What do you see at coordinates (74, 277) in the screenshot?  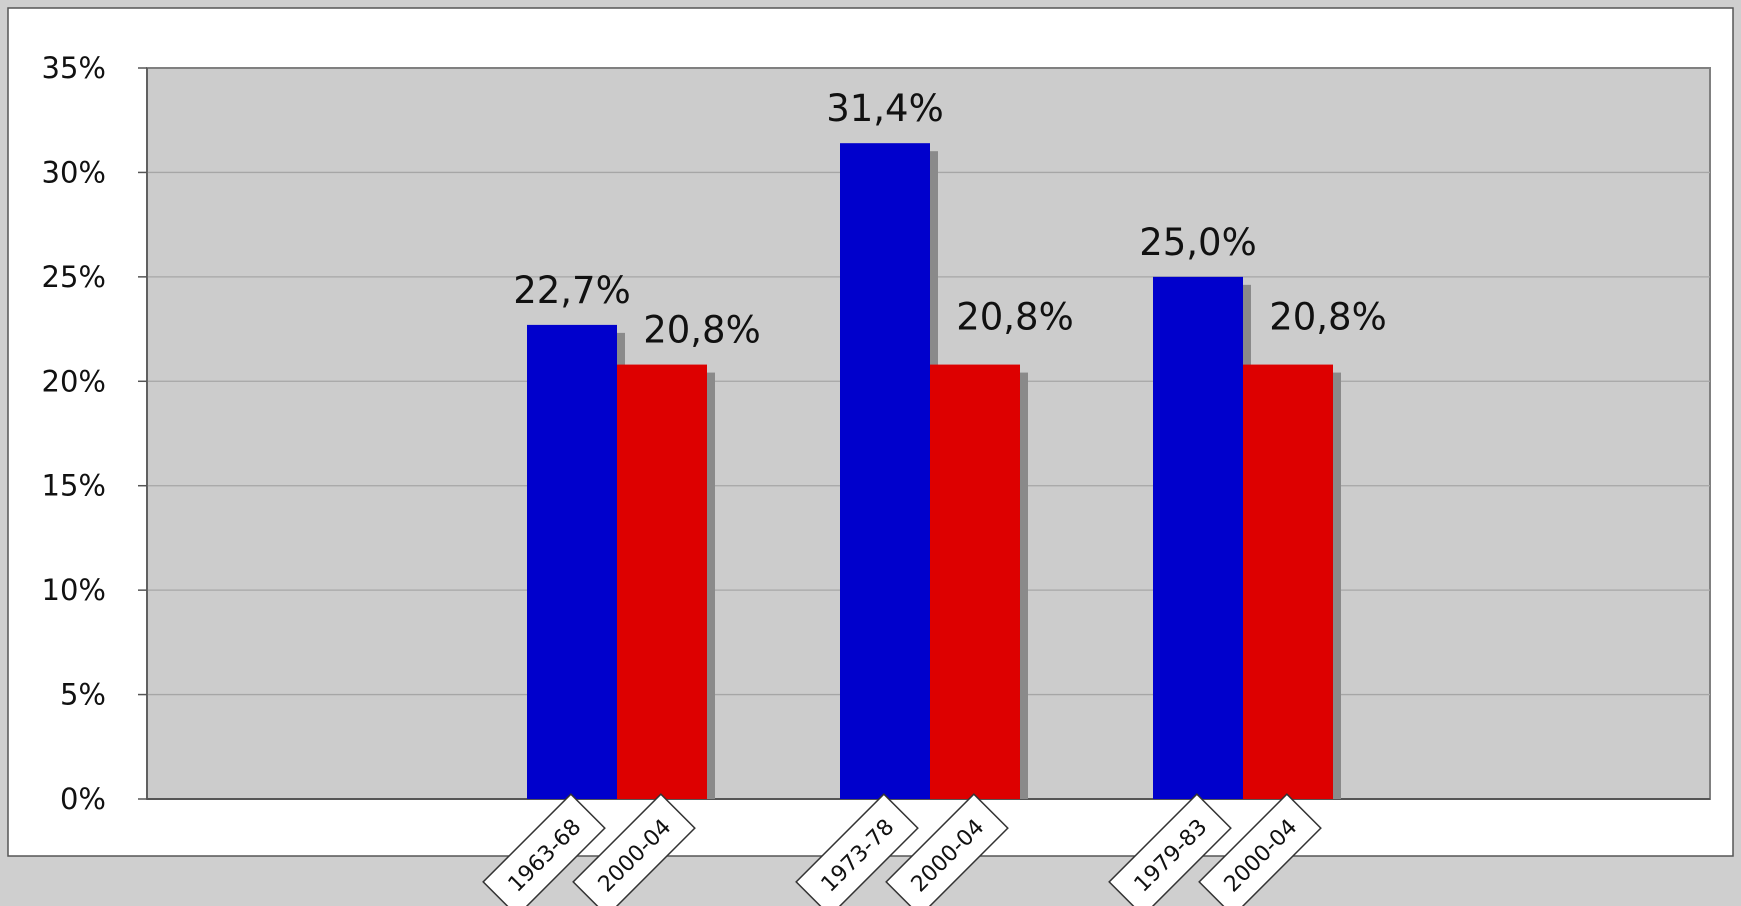 I see `y-tick-label: 25%` at bounding box center [74, 277].